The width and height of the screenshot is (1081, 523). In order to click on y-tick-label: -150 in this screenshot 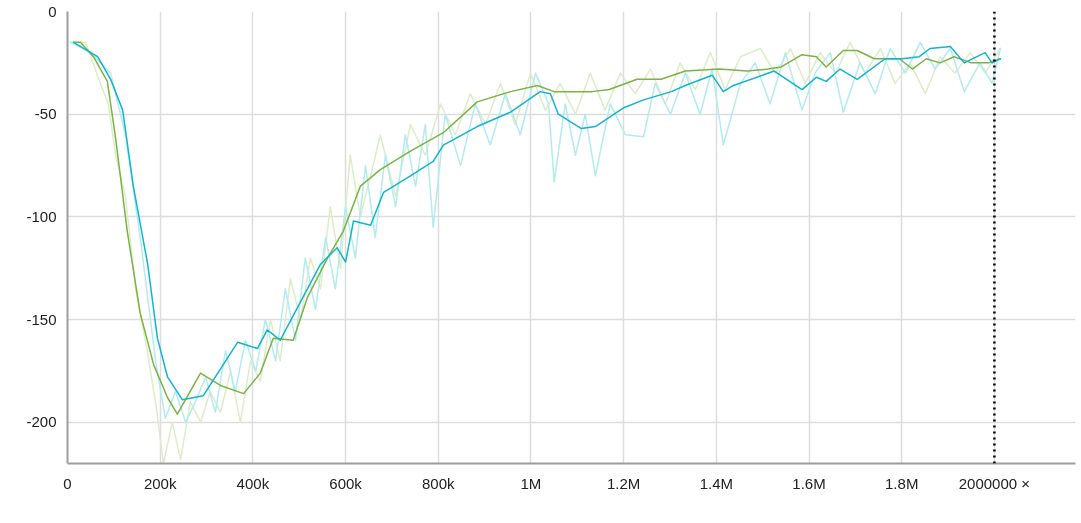, I will do `click(41, 319)`.